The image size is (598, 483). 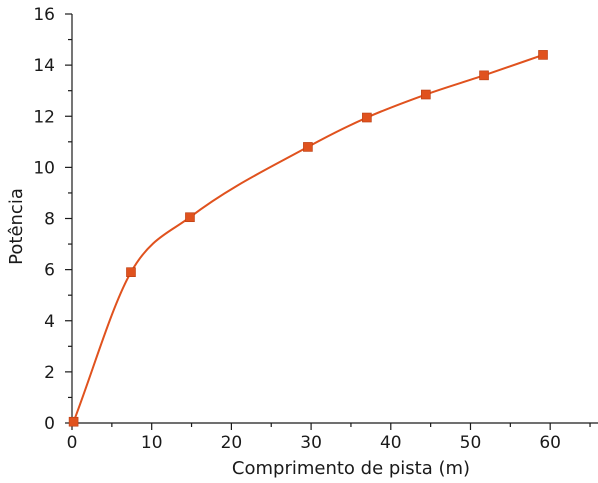 I want to click on y-tick-label: 16, so click(x=44, y=15).